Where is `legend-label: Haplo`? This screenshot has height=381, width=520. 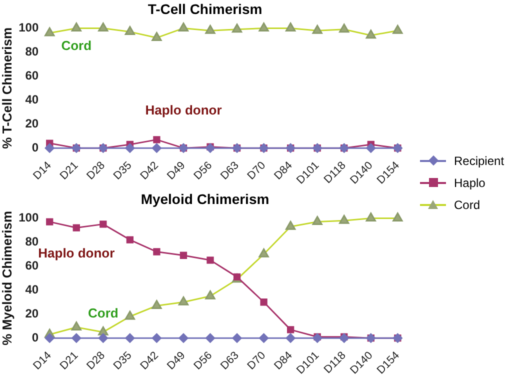
legend-label: Haplo is located at coordinates (470, 183).